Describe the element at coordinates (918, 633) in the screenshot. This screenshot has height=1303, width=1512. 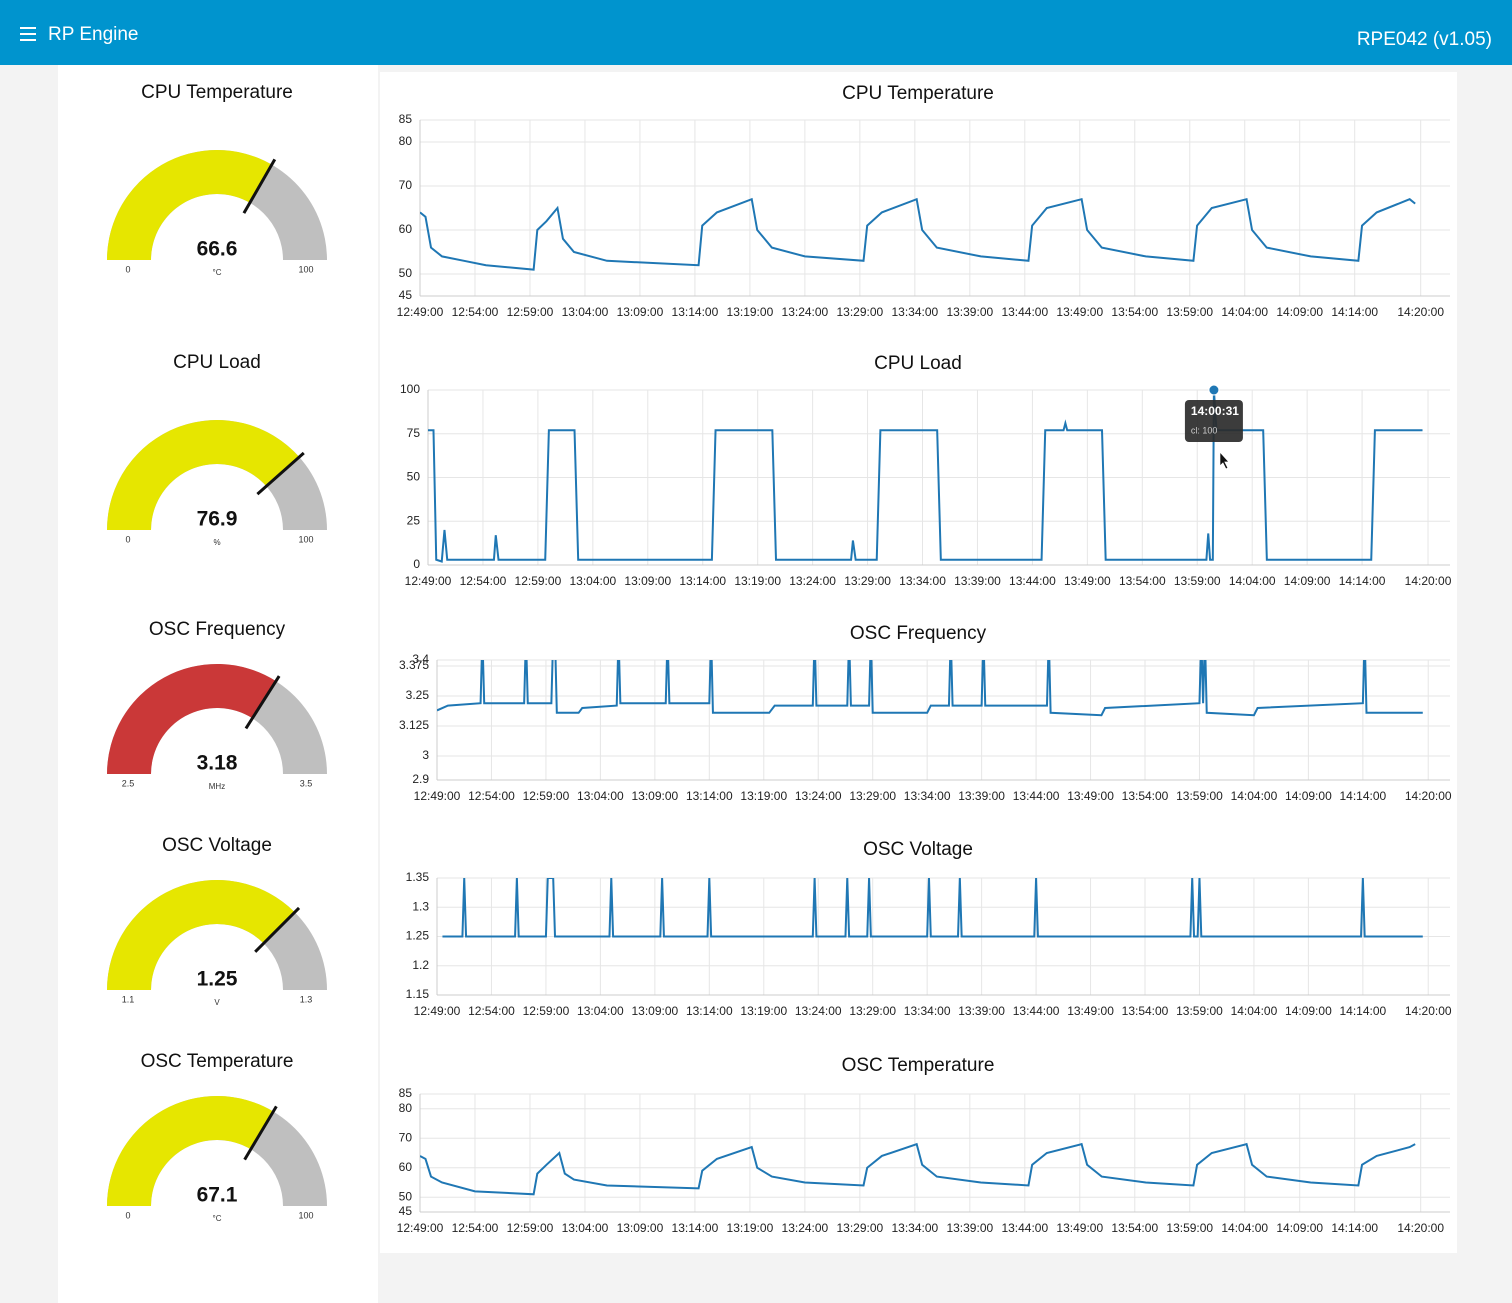
I see `chart-title: OSC Frequency` at that location.